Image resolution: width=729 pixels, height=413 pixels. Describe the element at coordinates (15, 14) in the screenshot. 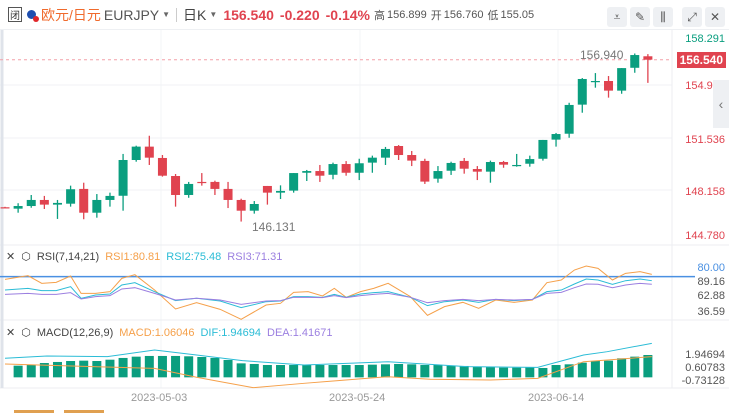

I see `window-icon: 闭` at that location.